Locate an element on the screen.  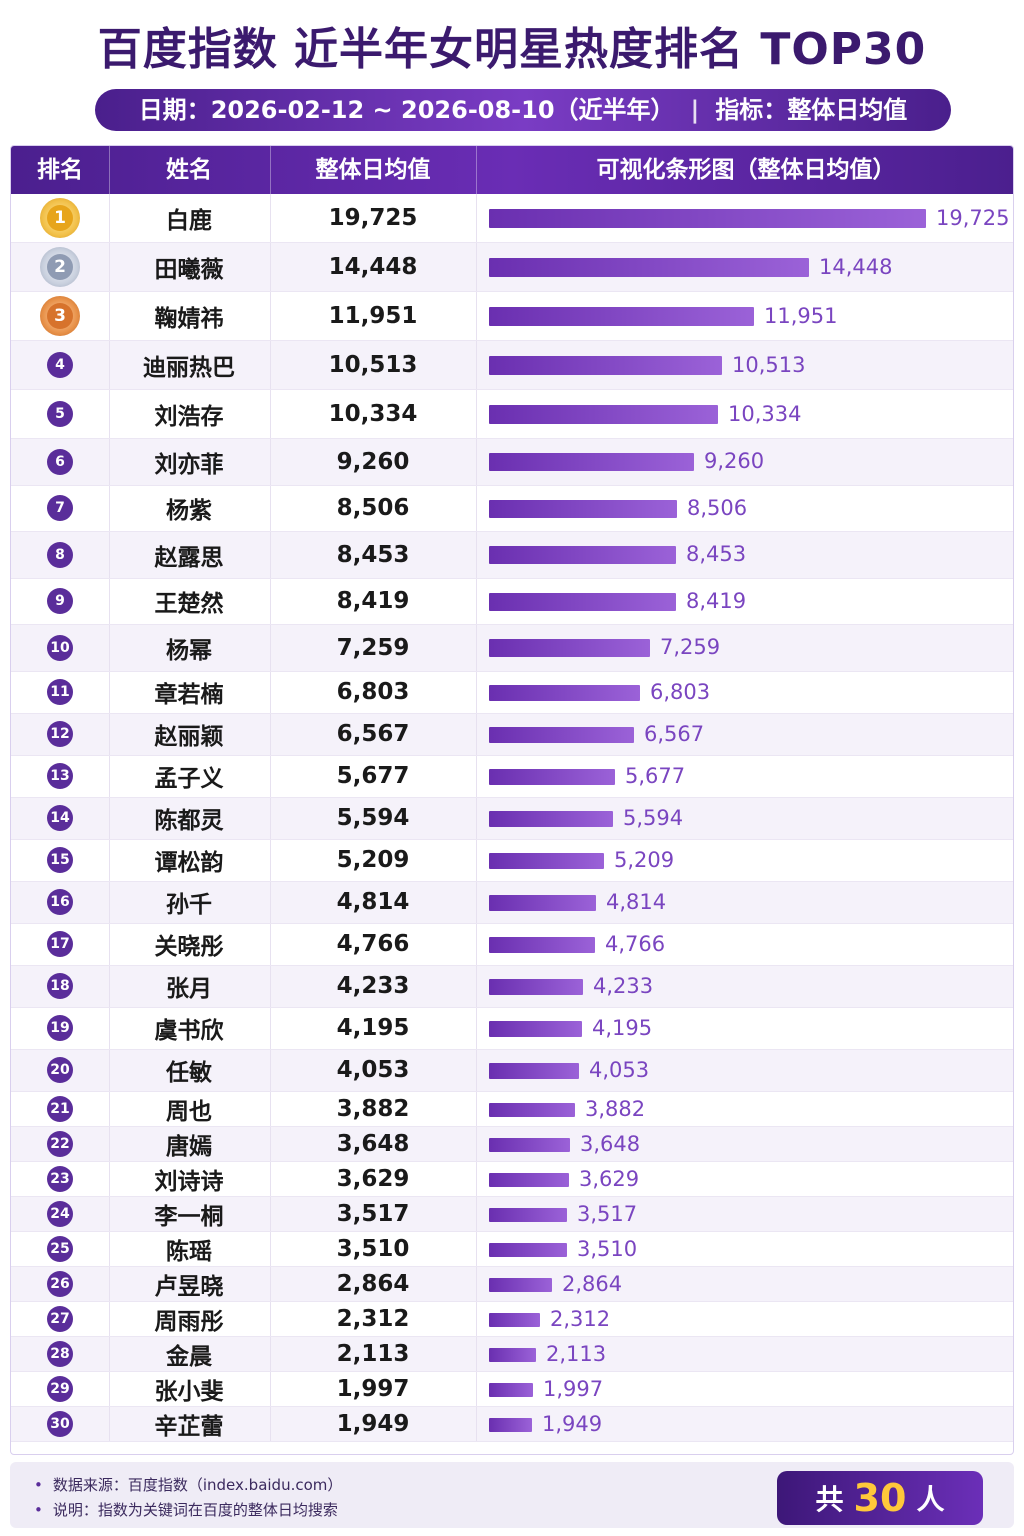
table-row: 1 白鹿 19,725 19,725 is located at coordinates (512, 218).